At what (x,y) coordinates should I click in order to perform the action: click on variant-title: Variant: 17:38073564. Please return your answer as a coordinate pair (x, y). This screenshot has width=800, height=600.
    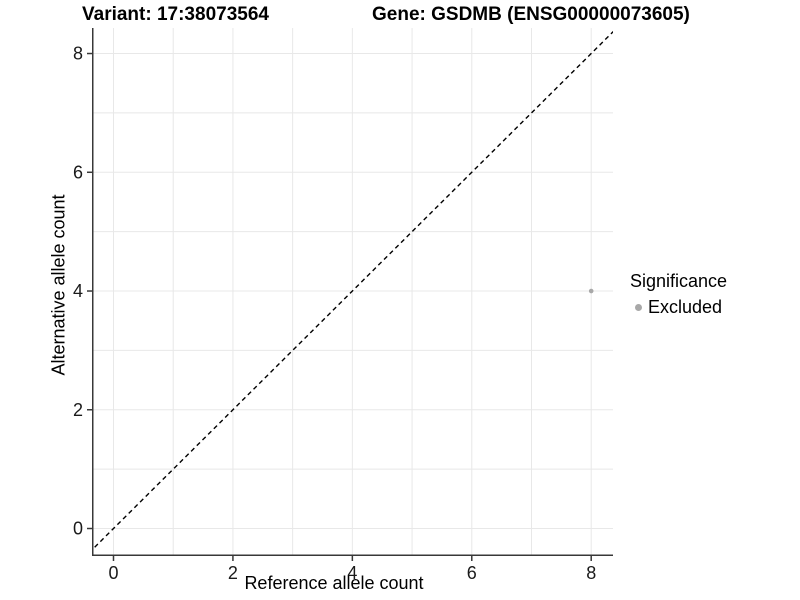
    Looking at the image, I should click on (175, 14).